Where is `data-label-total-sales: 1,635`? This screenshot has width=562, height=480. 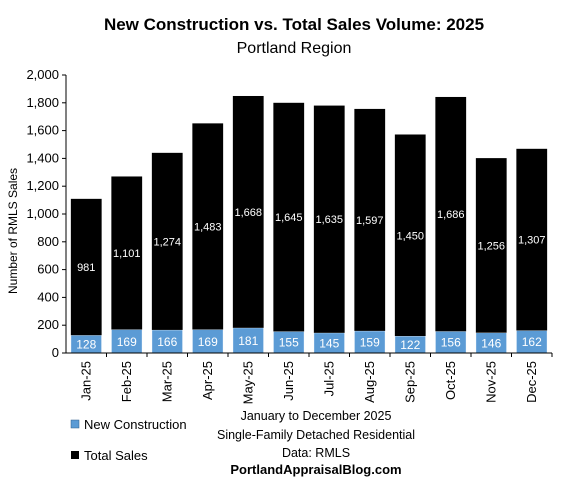
data-label-total-sales: 1,635 is located at coordinates (329, 220).